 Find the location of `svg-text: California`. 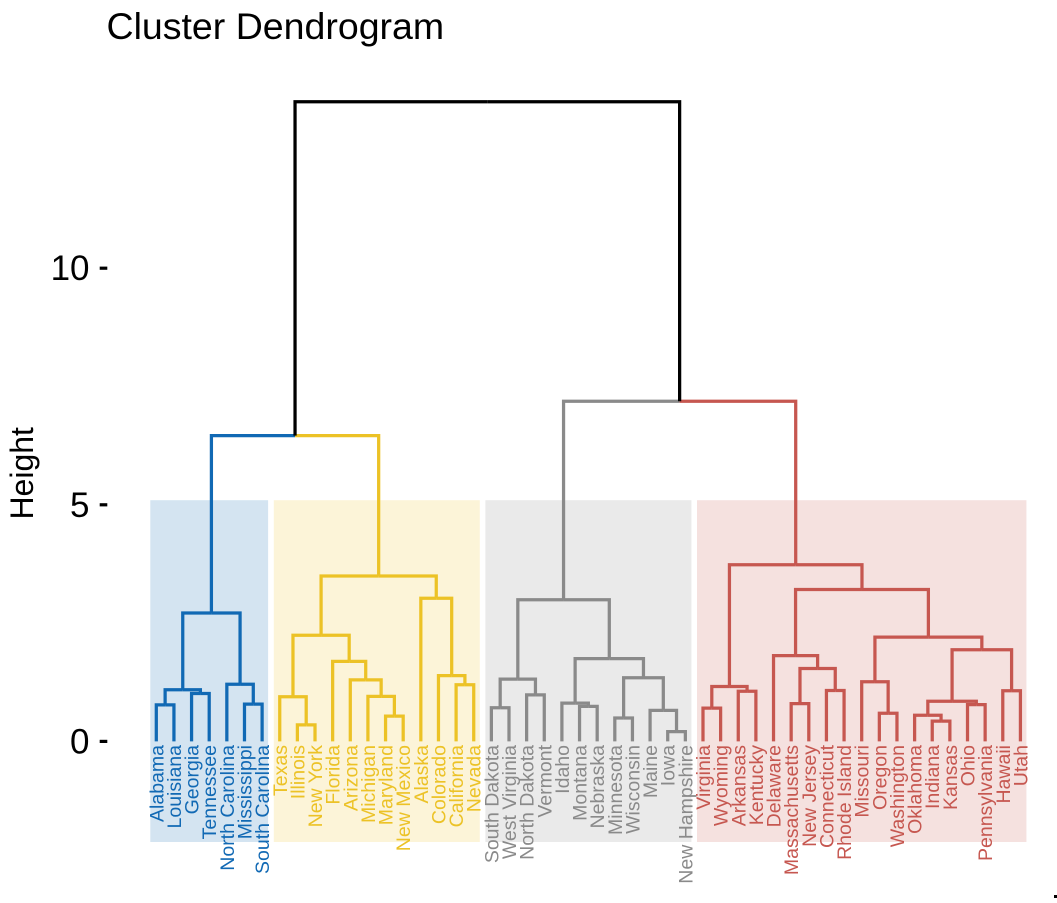

svg-text: California is located at coordinates (457, 786).